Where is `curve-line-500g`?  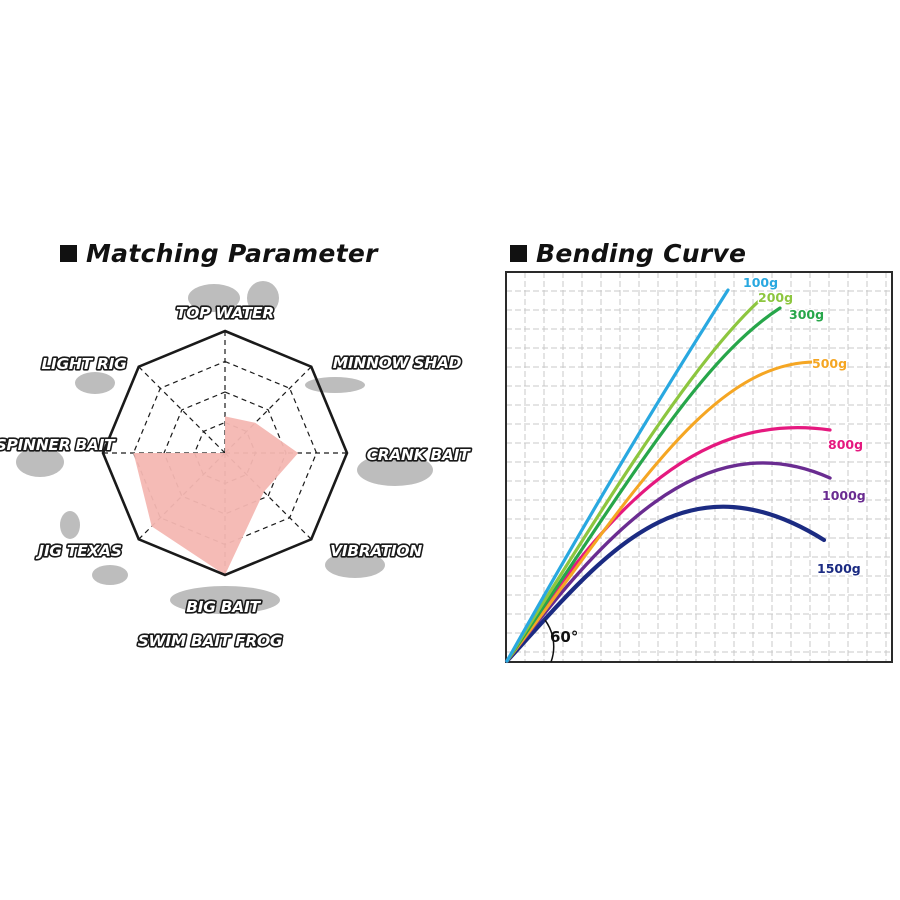 curve-line-500g is located at coordinates (662, 511).